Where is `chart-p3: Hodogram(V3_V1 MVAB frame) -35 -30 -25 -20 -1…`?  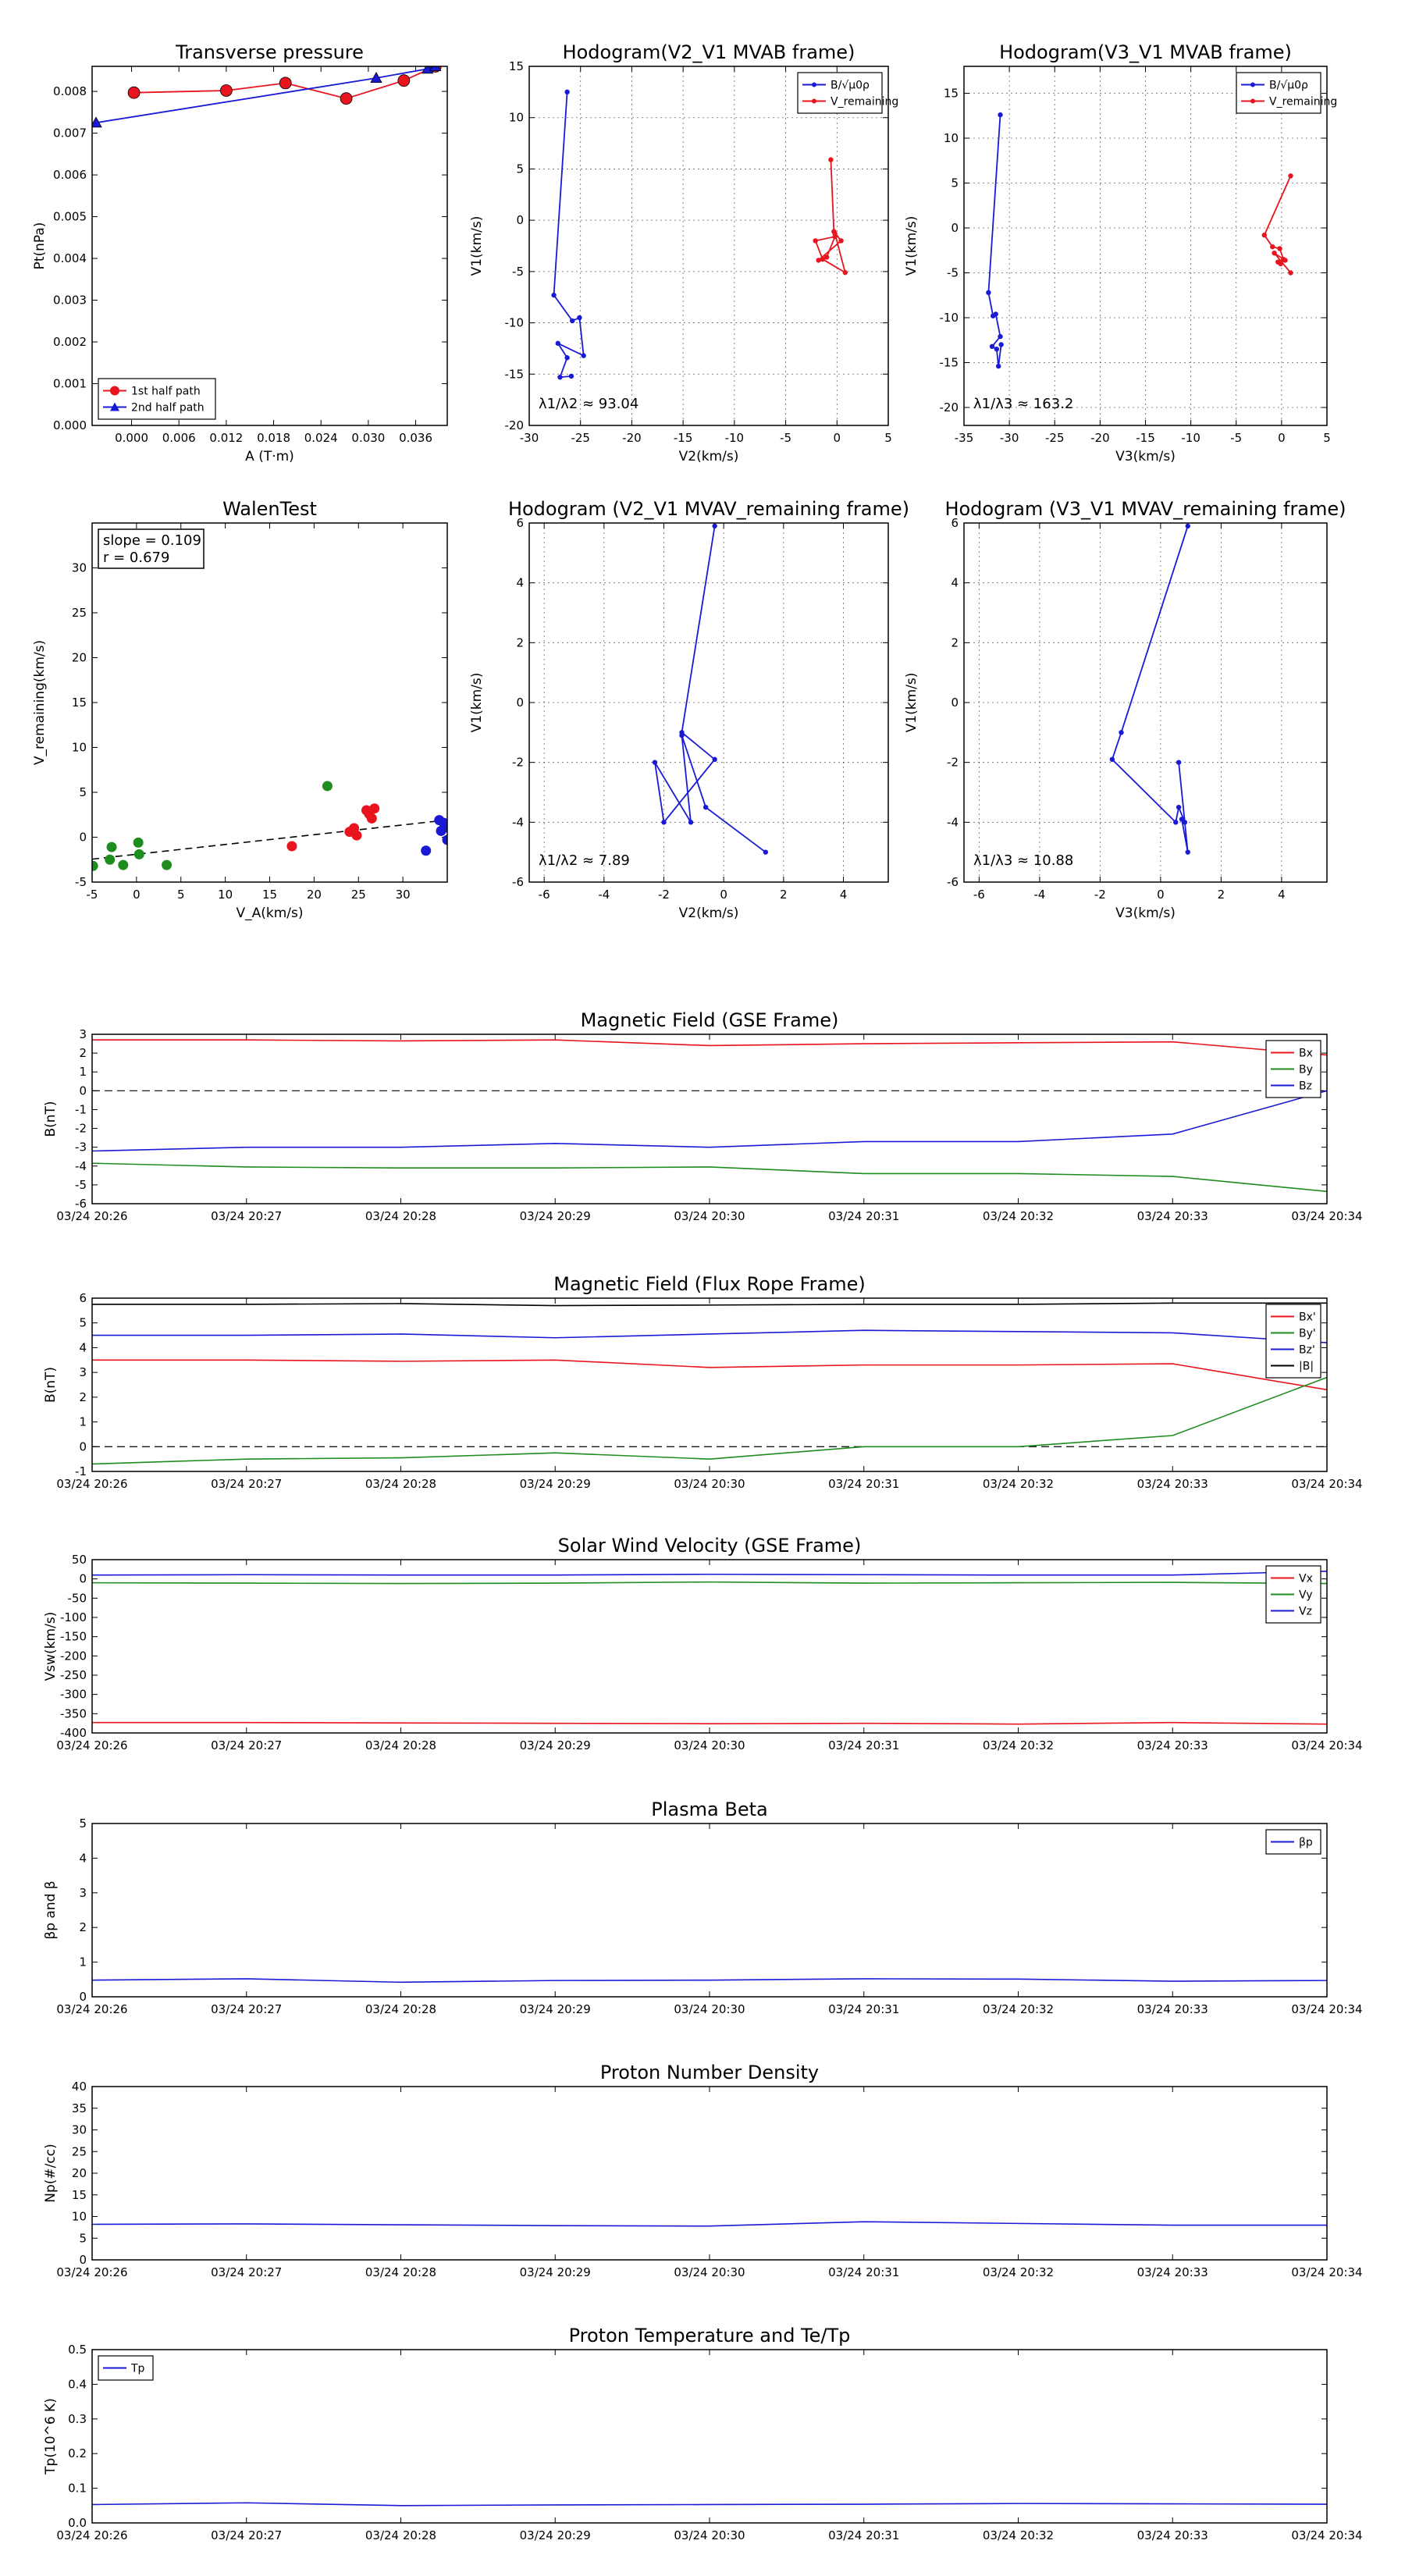
chart-p3: Hodogram(V3_V1 MVAB frame) -35 -30 -25 -20 -1… is located at coordinates (1120, 252).